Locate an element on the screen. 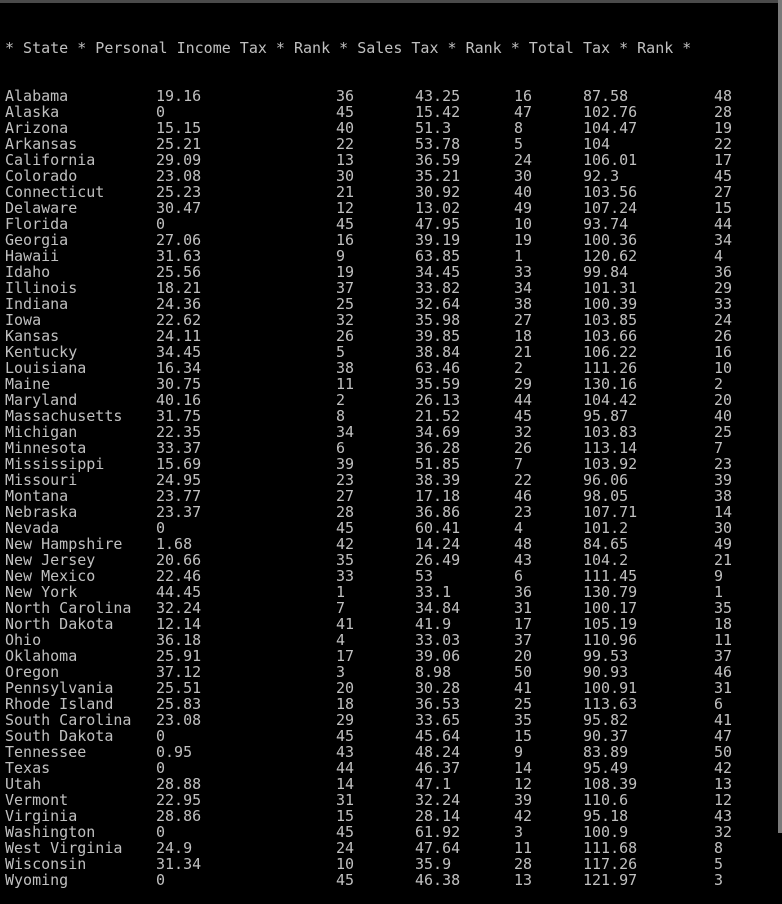 This screenshot has width=782, height=904. table-row: Washington 0 45 61.92 3 100.9 32 is located at coordinates (391, 832).